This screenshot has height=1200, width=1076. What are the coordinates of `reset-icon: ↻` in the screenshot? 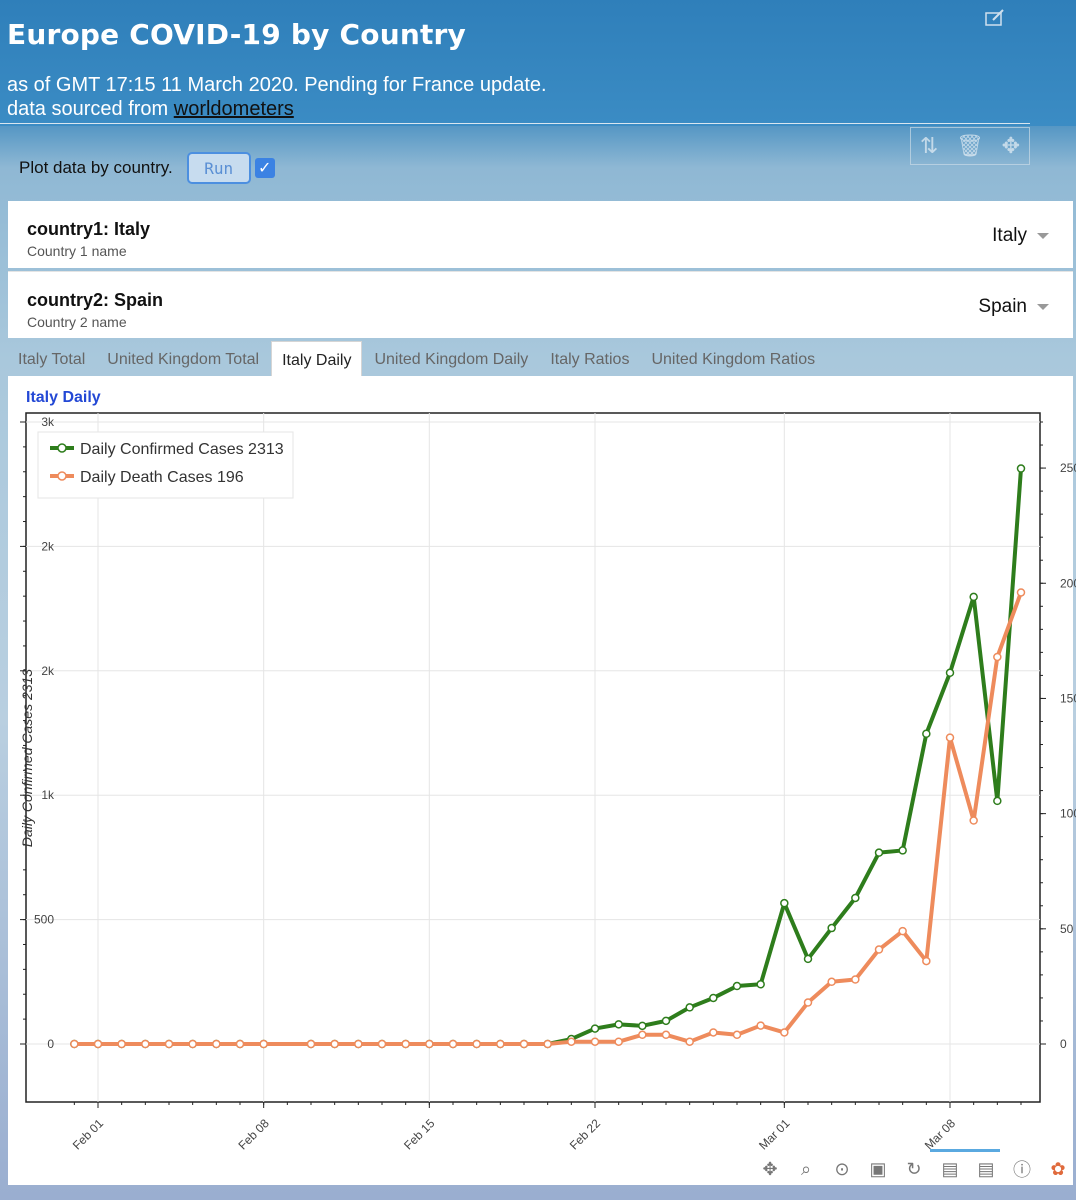 It's located at (914, 1168).